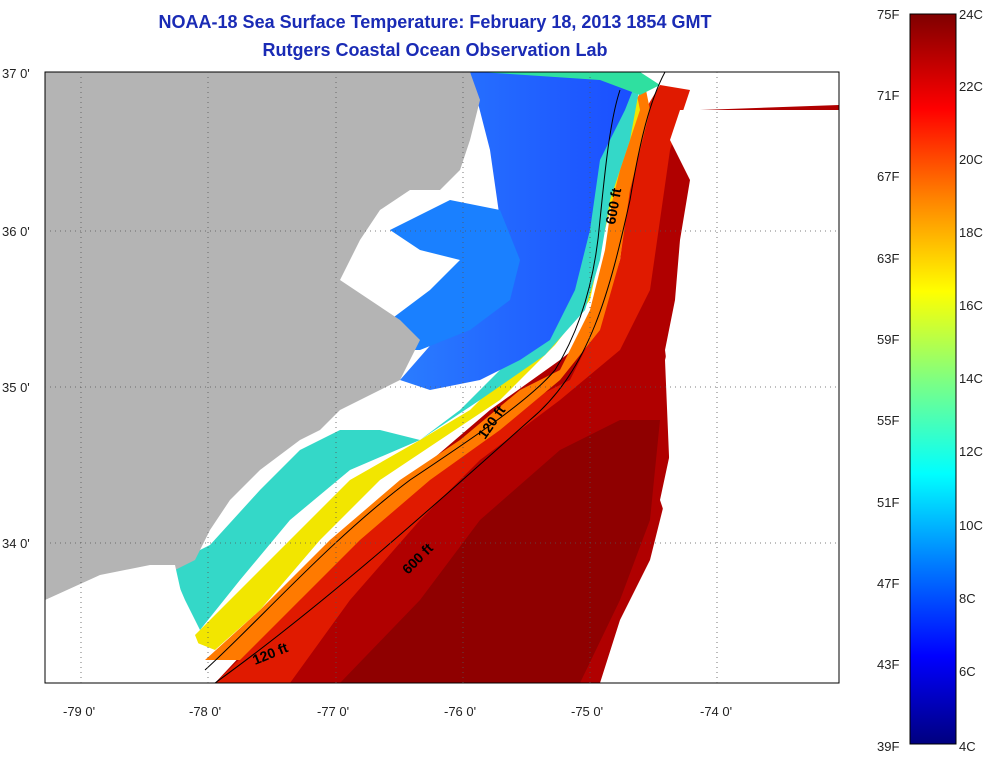 Image resolution: width=984 pixels, height=761 pixels. I want to click on colorbar-label-f: 75F, so click(888, 14).